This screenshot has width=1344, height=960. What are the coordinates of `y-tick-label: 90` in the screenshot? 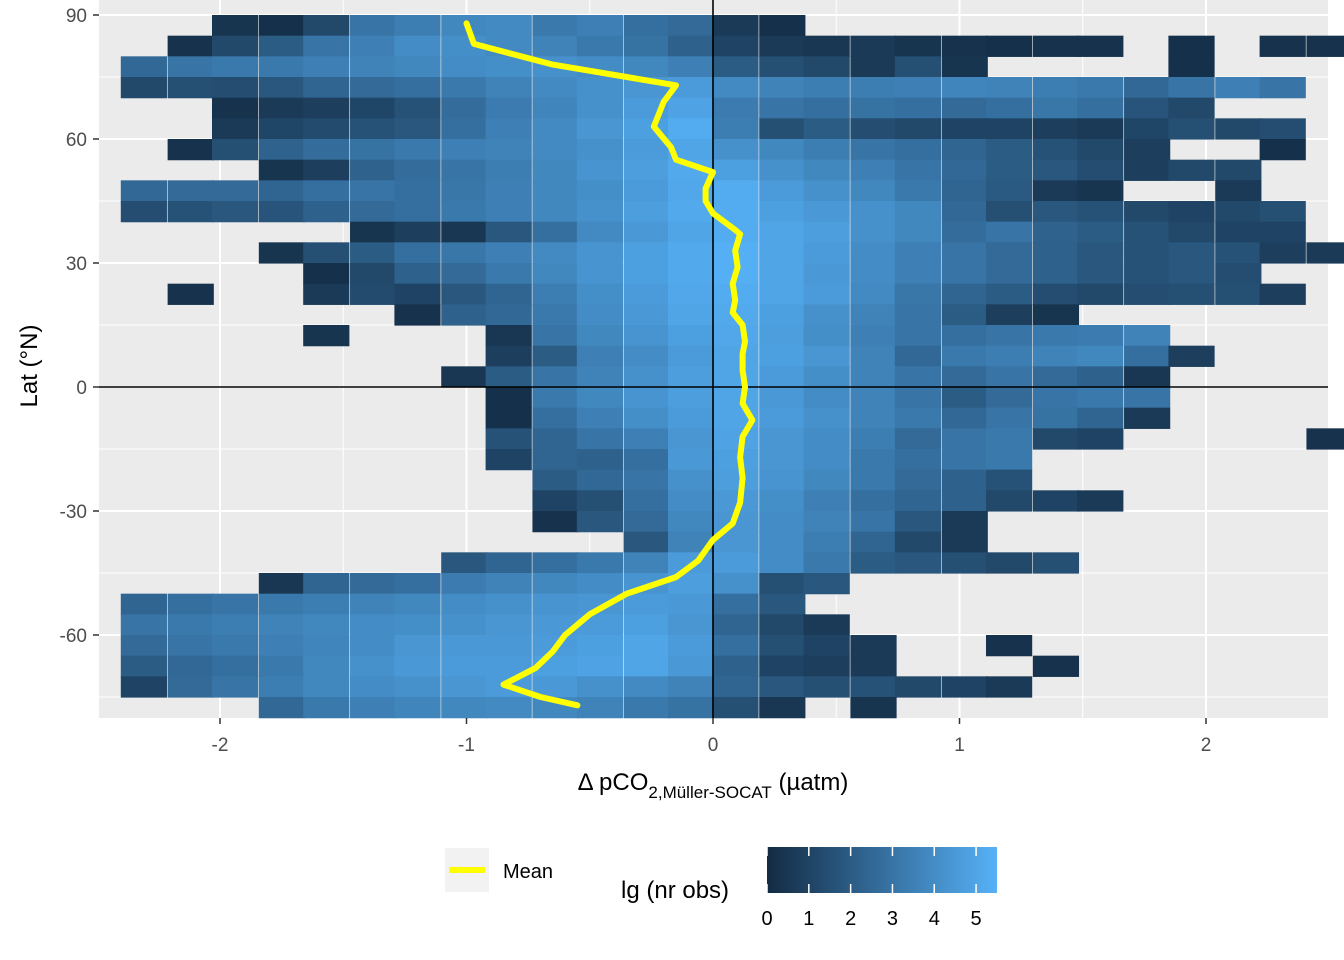 It's located at (76, 16).